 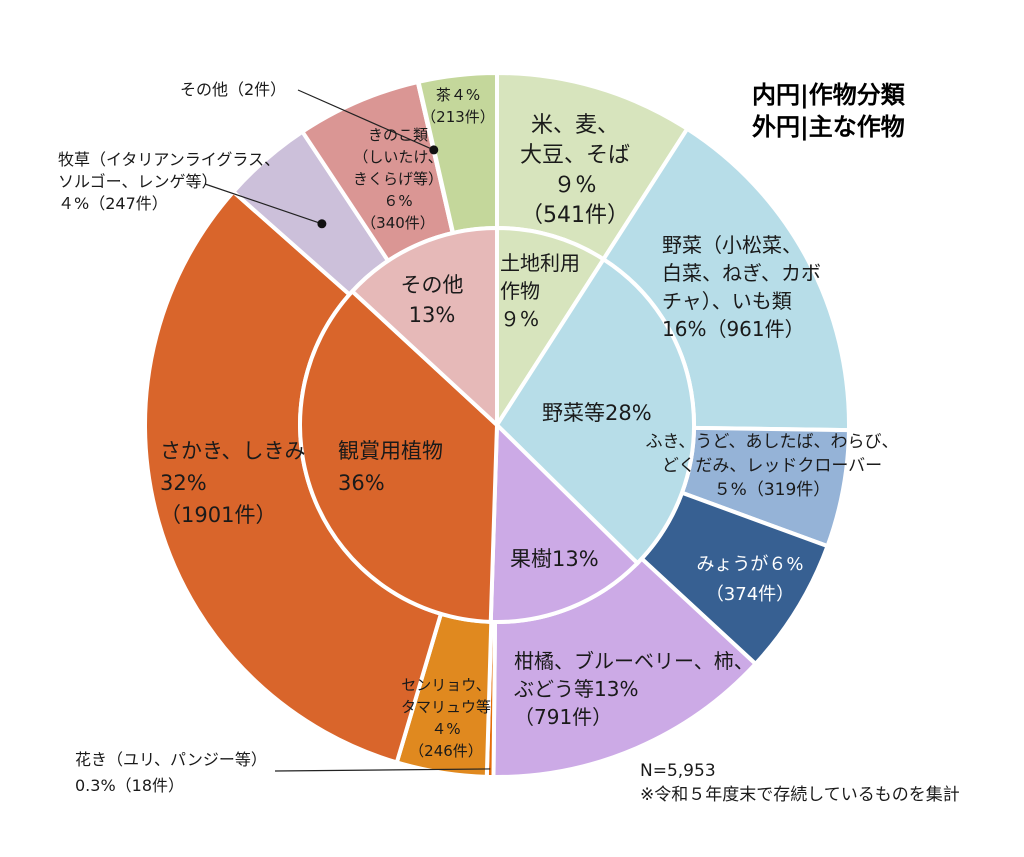 I want to click on leader-line-sonota2, so click(x=366, y=120).